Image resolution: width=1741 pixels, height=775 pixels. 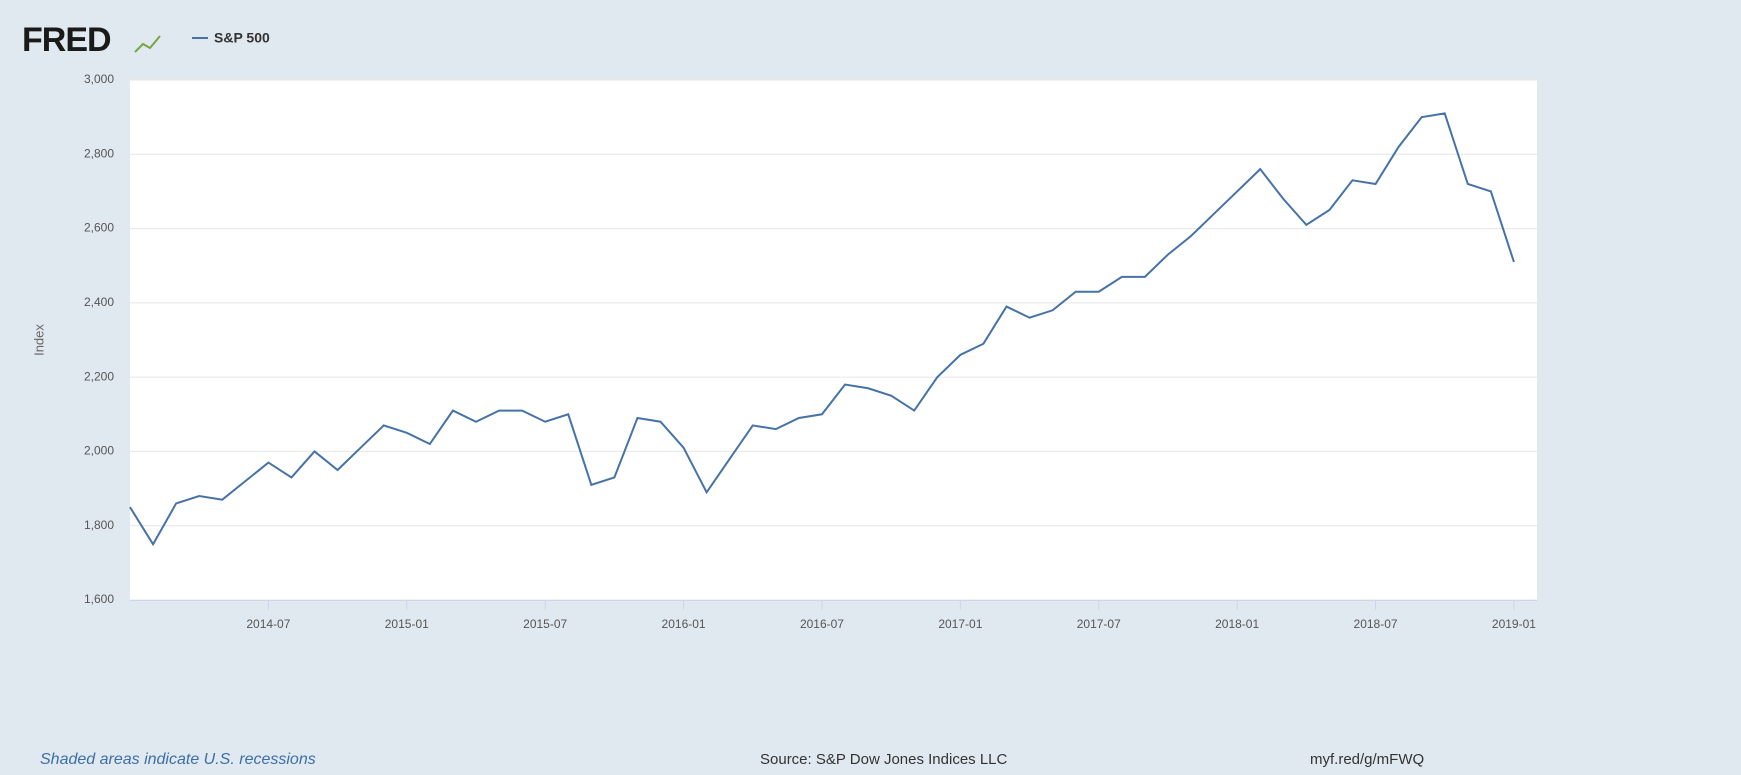 I want to click on y-tick-label: 2,000, so click(x=99, y=451).